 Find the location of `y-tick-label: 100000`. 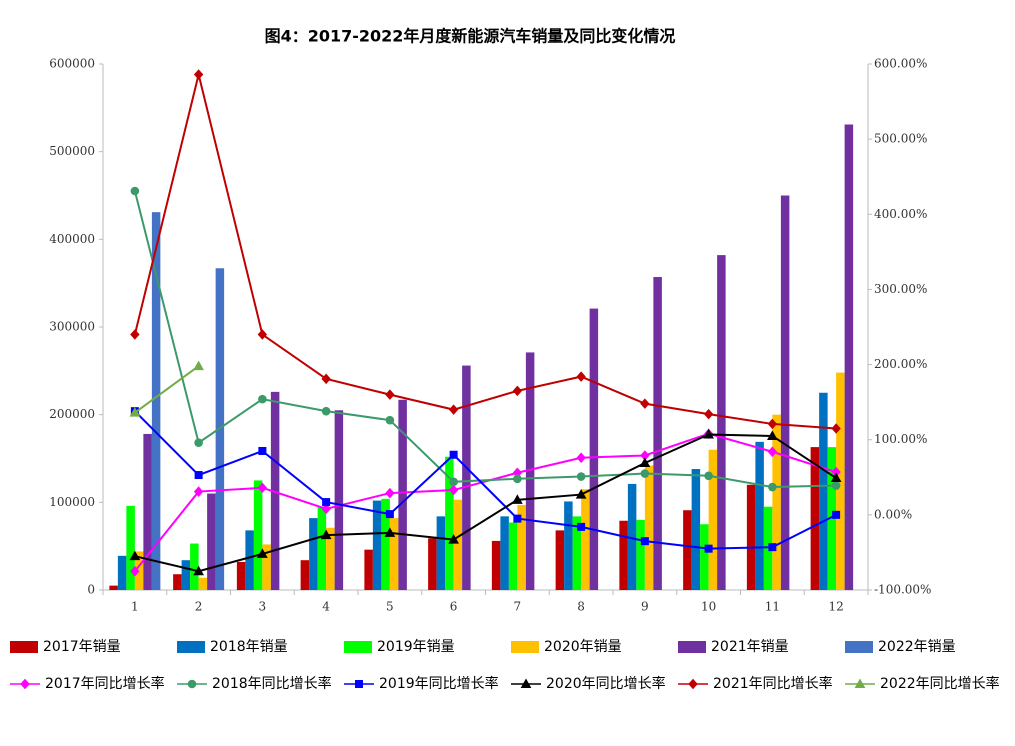

y-tick-label: 100000 is located at coordinates (72, 502).